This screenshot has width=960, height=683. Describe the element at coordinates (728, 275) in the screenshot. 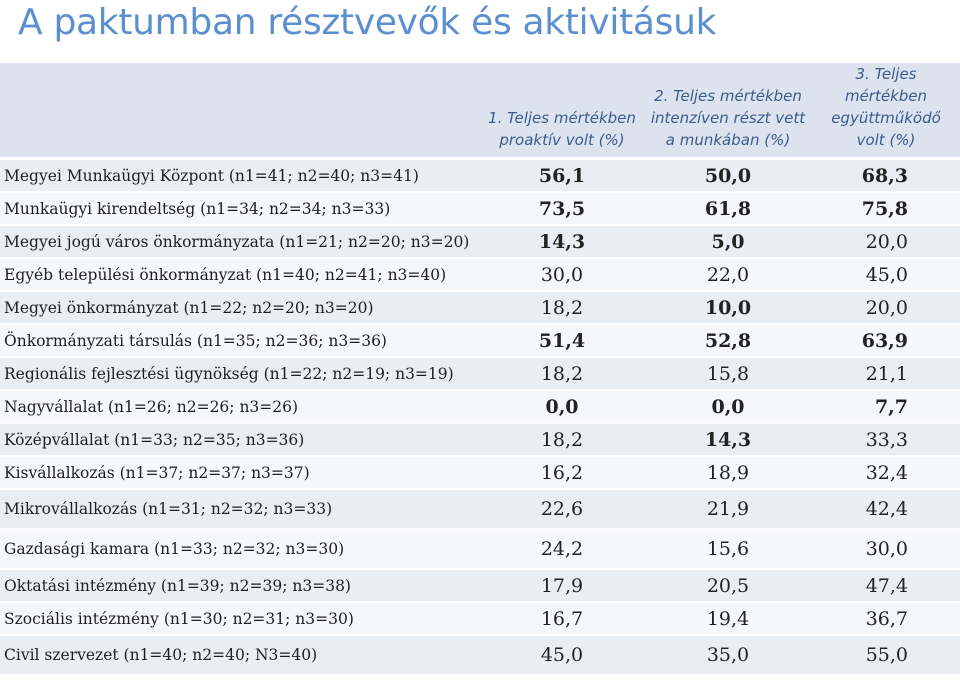

I see `value-cell-2: 22,0` at that location.